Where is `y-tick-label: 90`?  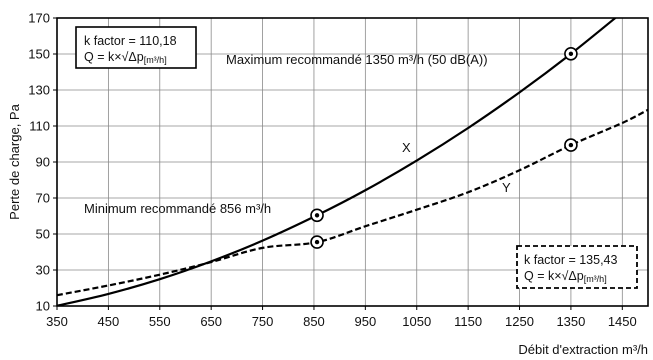 y-tick-label: 90 is located at coordinates (43, 162).